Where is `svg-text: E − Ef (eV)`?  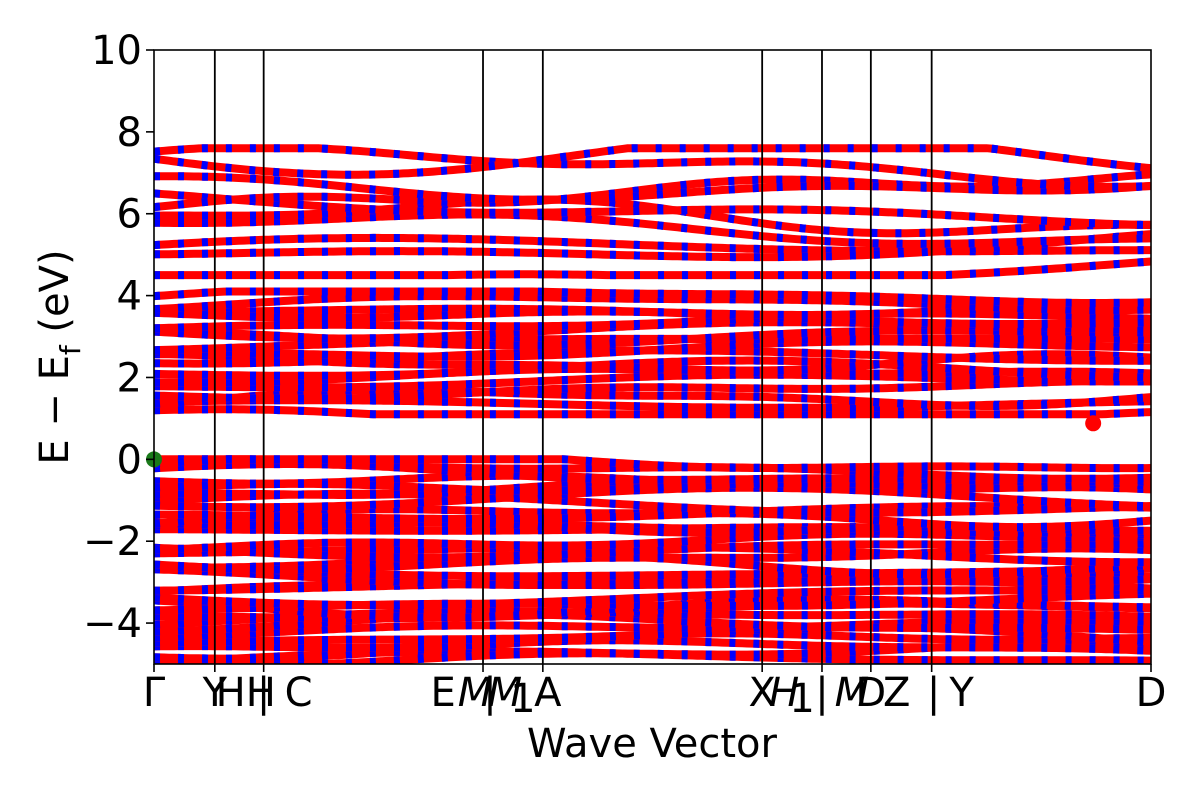
svg-text: E − Ef (eV) is located at coordinates (59, 356).